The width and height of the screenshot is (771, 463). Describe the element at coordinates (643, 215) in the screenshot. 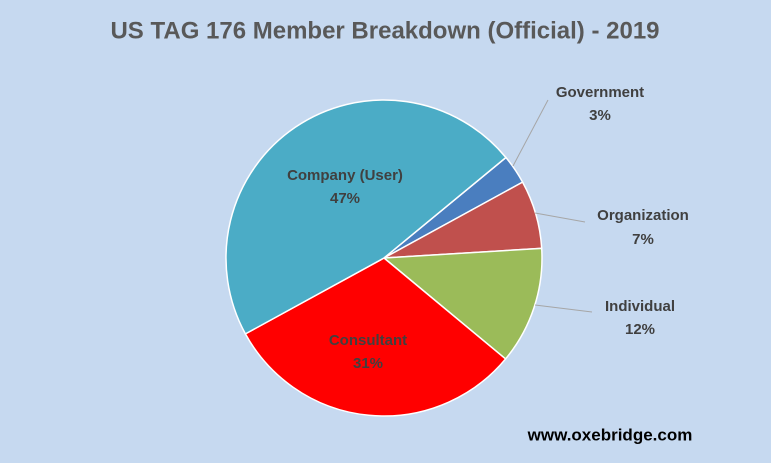

I see `slice-label: Organization` at that location.